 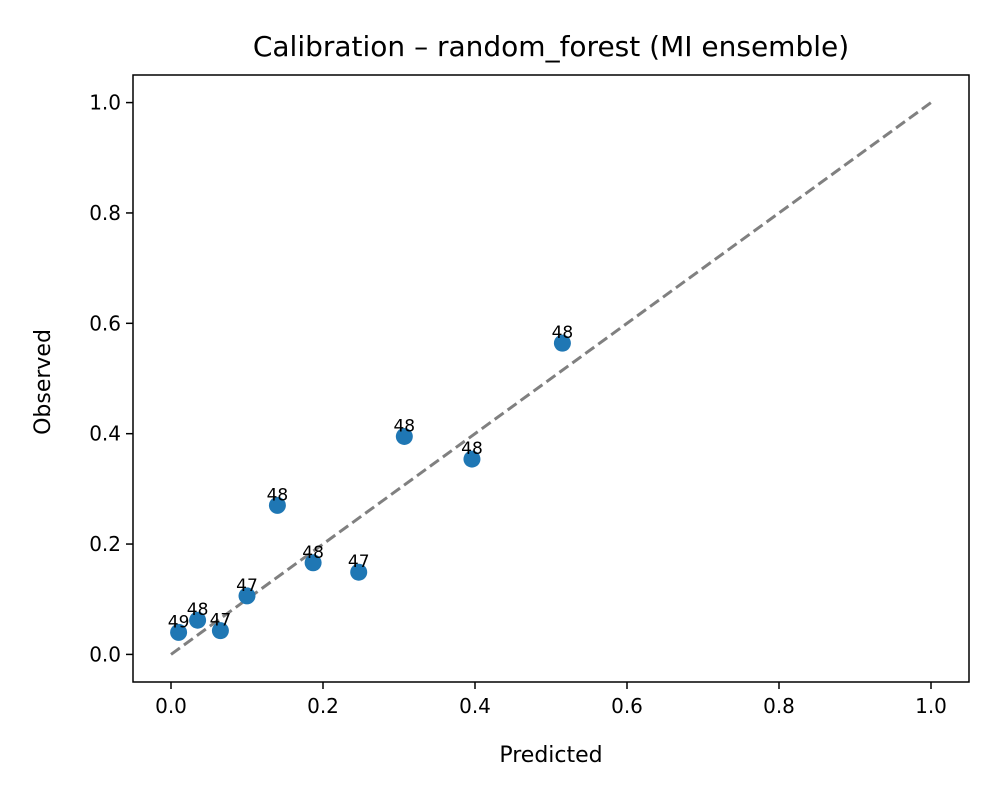 What do you see at coordinates (779, 706) in the screenshot?
I see `x-tick-label-5: 0.8` at bounding box center [779, 706].